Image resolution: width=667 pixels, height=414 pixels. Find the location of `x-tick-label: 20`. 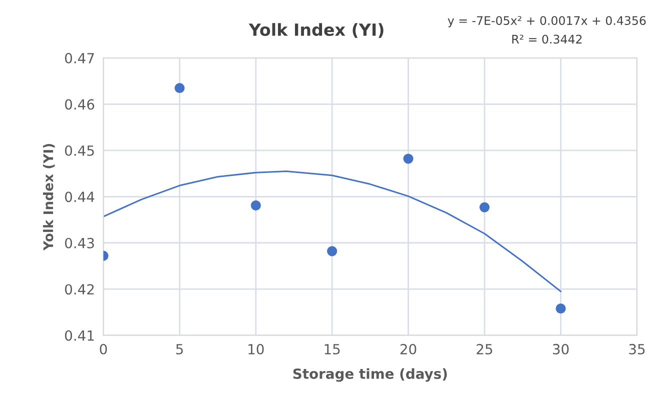

x-tick-label: 20 is located at coordinates (408, 349).